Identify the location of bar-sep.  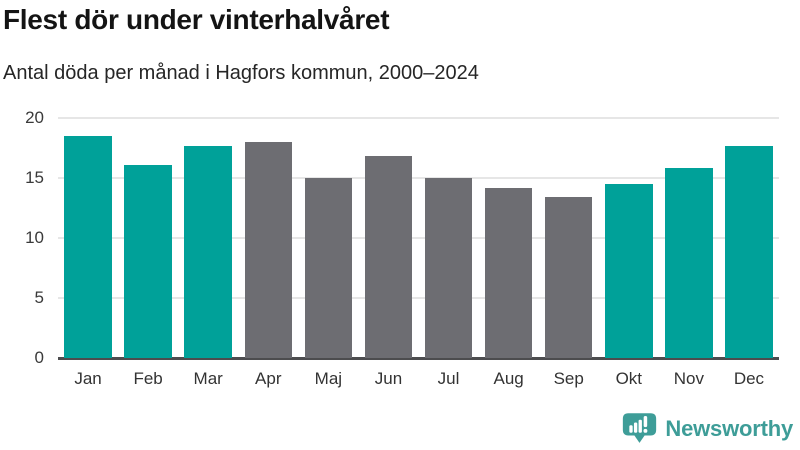
(568, 277).